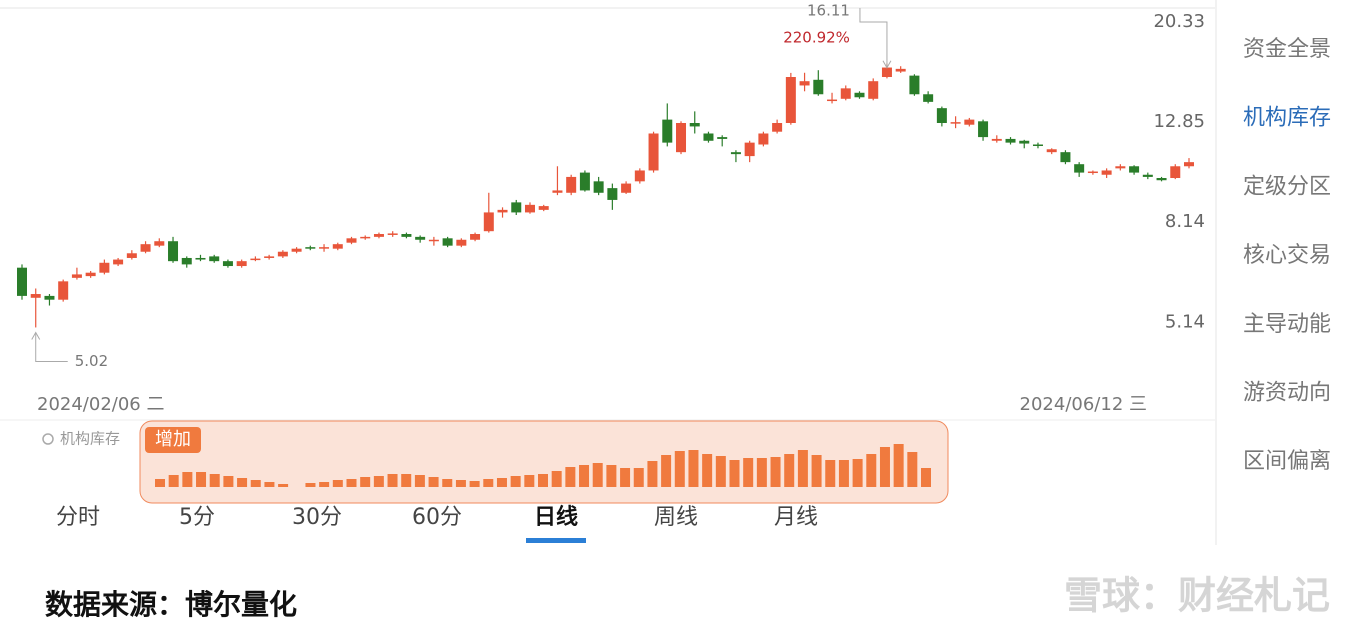 The width and height of the screenshot is (1370, 644). I want to click on min-label: 5.02, so click(91, 361).